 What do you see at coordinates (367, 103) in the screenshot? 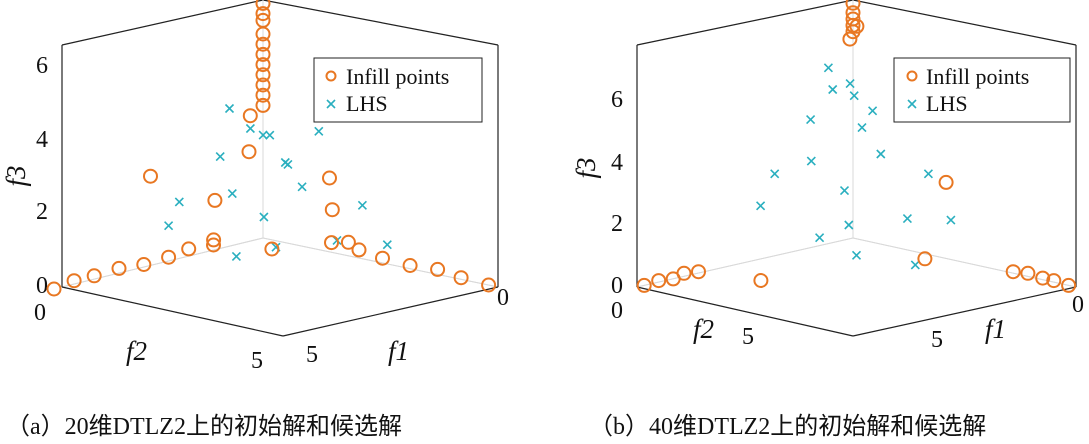
I see `panel-a-legend-lhs-label: LHS` at bounding box center [367, 103].